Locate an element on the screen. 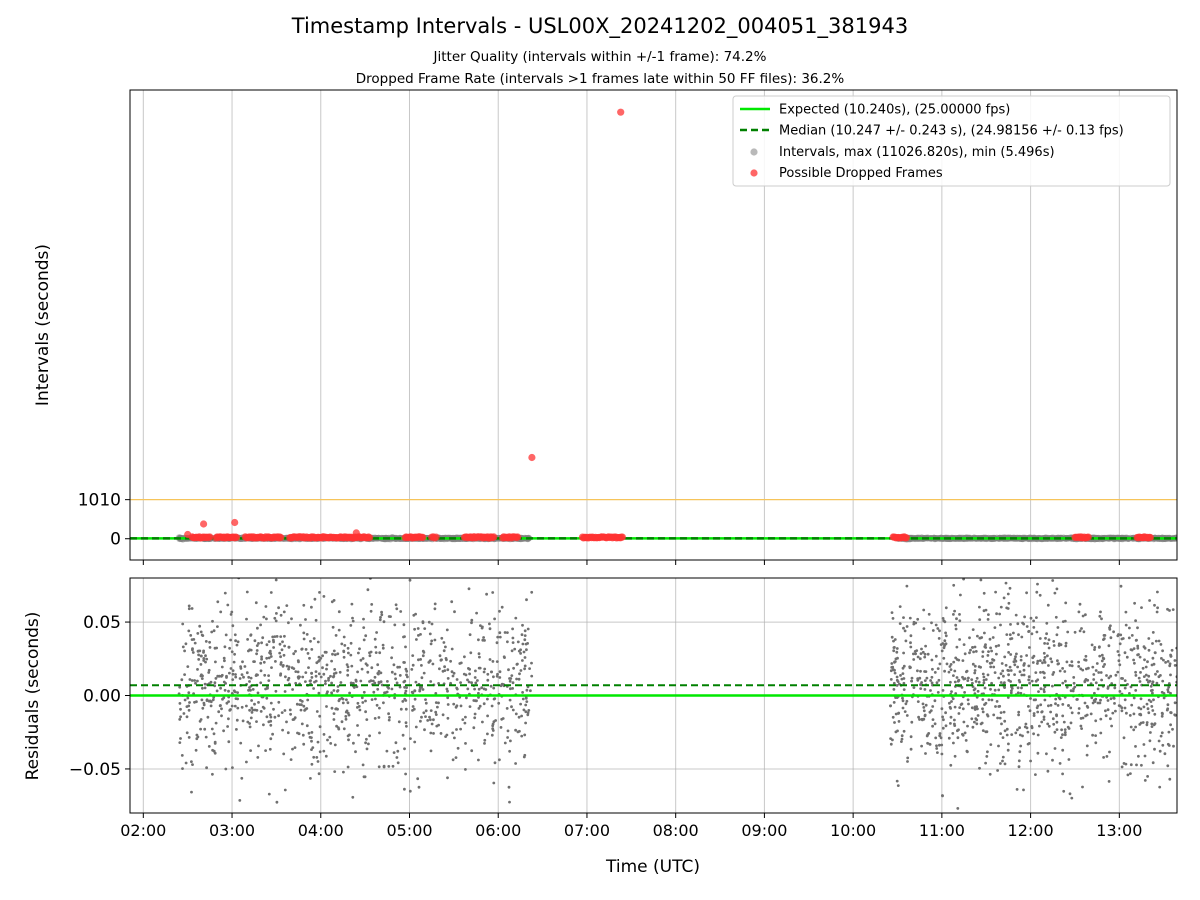  legend-box is located at coordinates (951, 141).